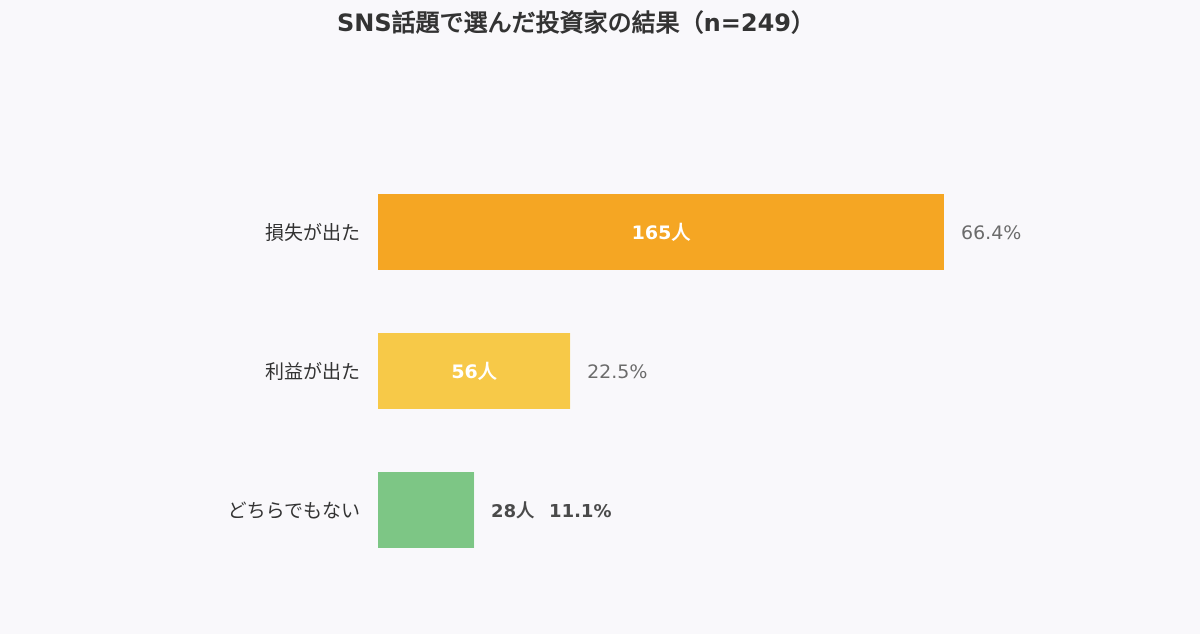  What do you see at coordinates (991, 233) in the screenshot?
I see `percent-label: 66.4%` at bounding box center [991, 233].